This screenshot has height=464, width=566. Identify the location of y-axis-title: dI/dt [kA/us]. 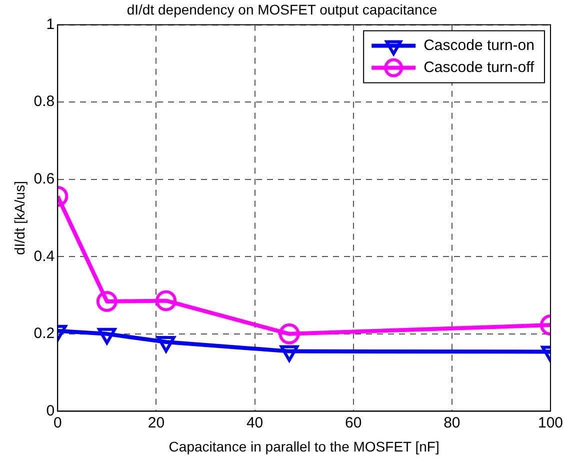
(19, 218).